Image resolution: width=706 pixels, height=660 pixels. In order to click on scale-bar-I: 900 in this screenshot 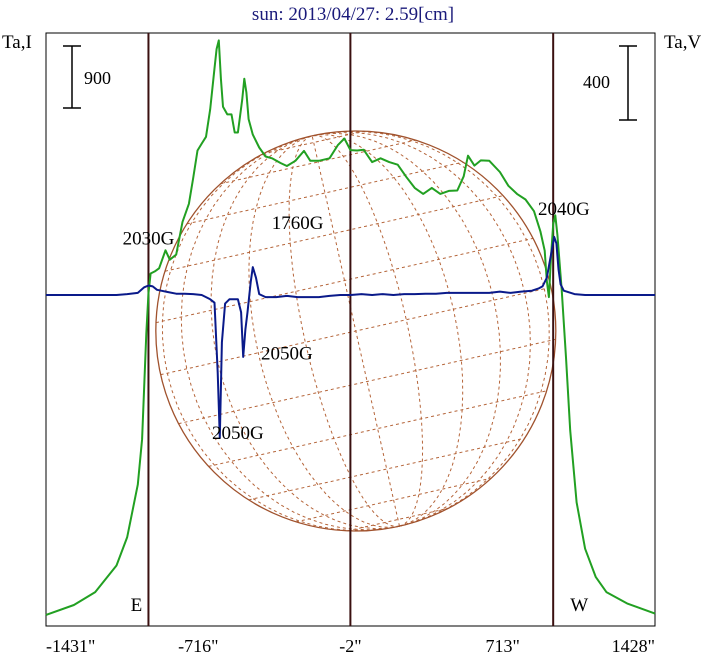, I will do `click(87, 77)`.